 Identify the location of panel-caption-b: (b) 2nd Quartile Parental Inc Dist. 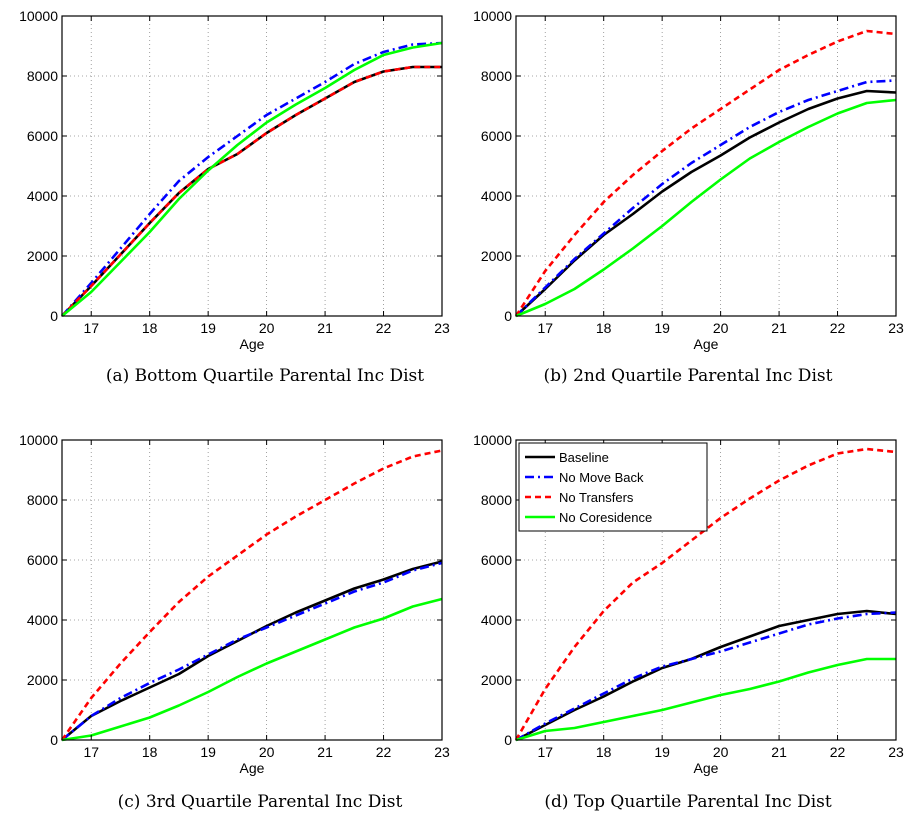
(688, 376).